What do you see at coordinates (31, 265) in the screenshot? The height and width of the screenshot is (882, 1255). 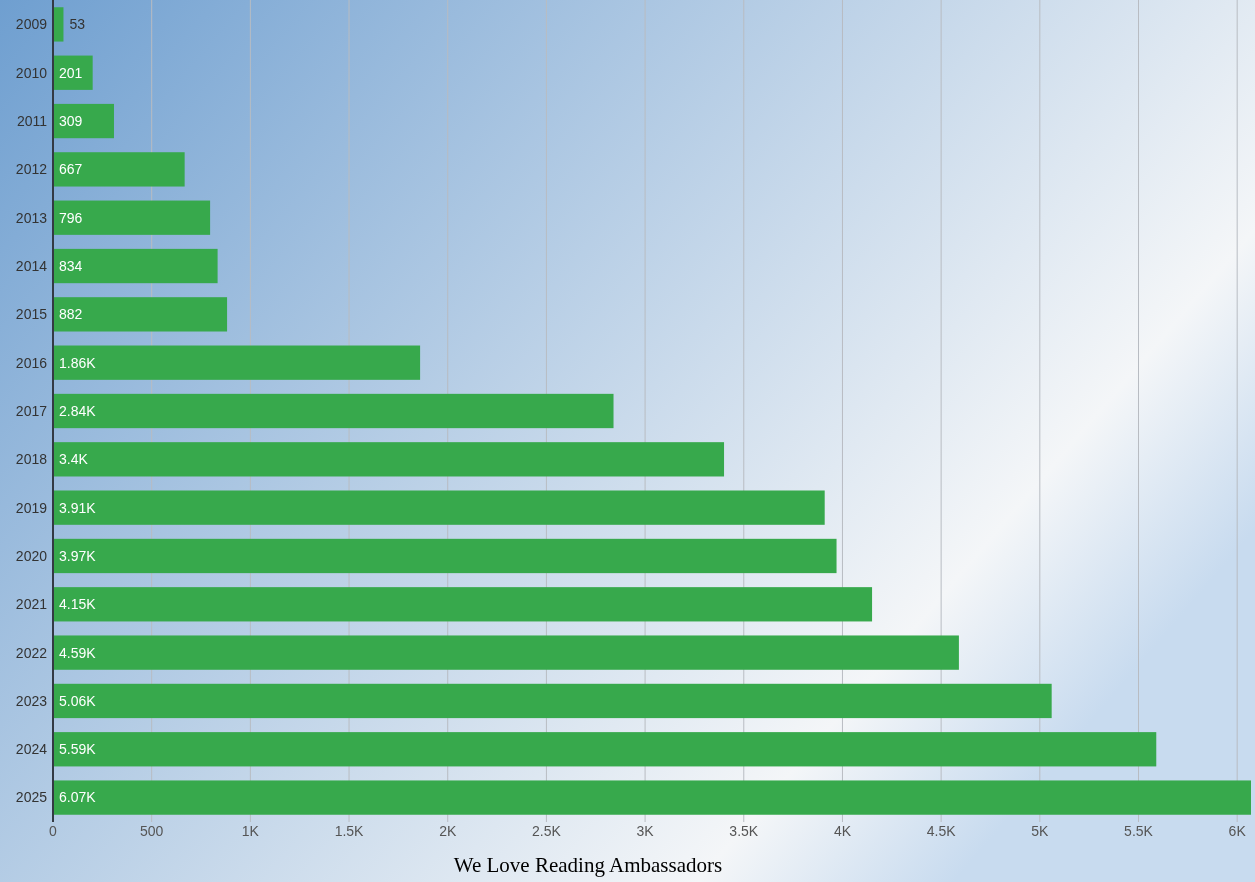 I see `y-tick-label: 2014` at bounding box center [31, 265].